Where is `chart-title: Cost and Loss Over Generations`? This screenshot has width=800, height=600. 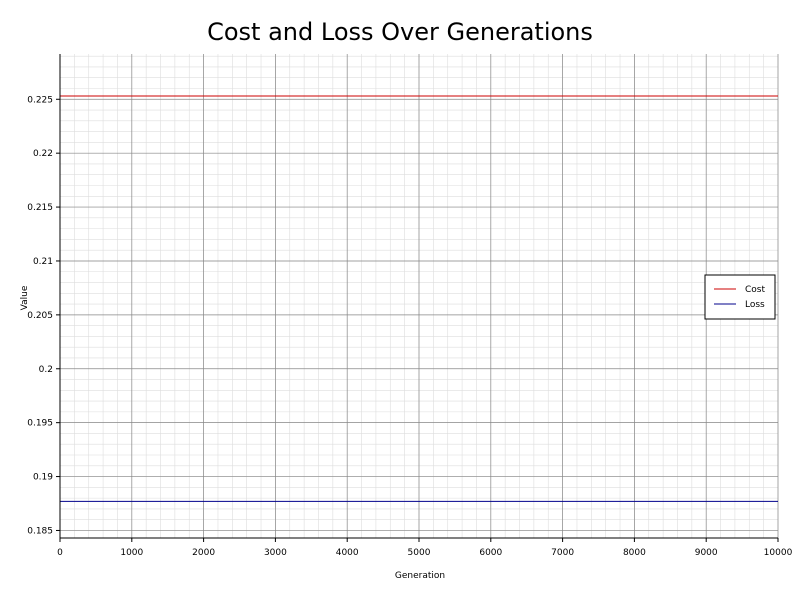 chart-title: Cost and Loss Over Generations is located at coordinates (400, 32).